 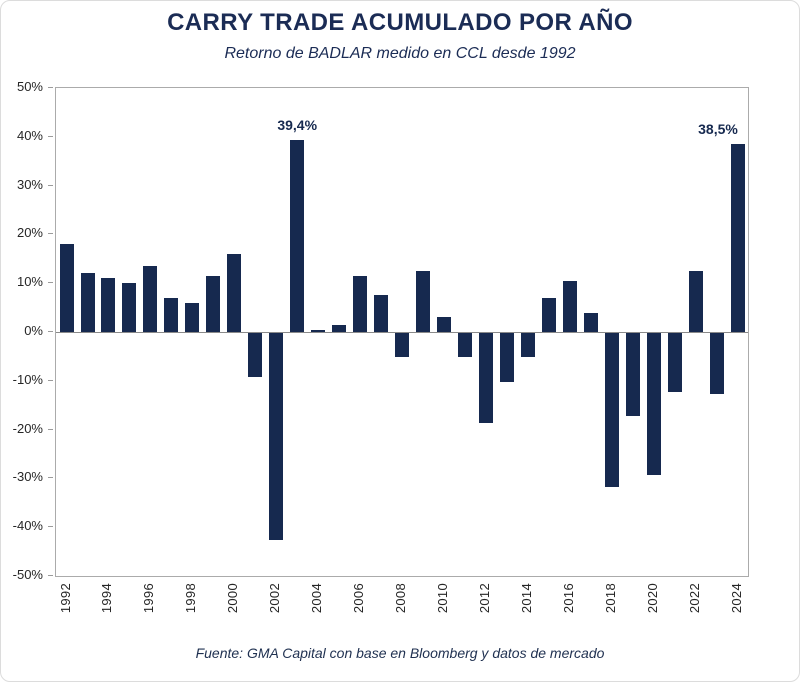 What do you see at coordinates (400, 598) in the screenshot?
I see `x-tick-label: 2008` at bounding box center [400, 598].